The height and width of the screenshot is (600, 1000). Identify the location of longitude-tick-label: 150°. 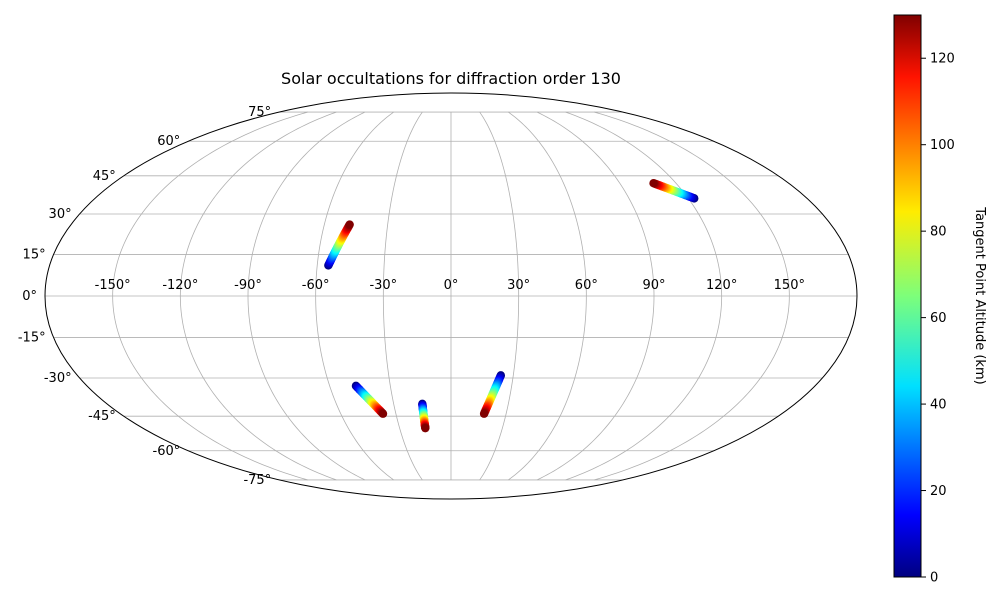
(789, 285).